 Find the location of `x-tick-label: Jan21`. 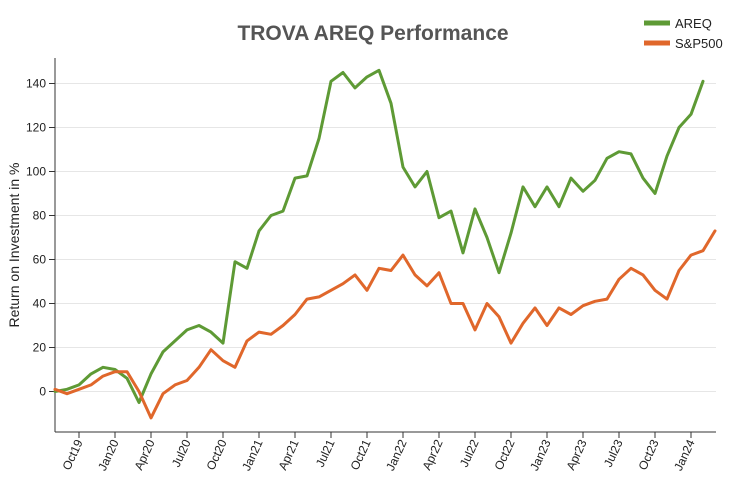

x-tick-label: Jan21 is located at coordinates (252, 455).